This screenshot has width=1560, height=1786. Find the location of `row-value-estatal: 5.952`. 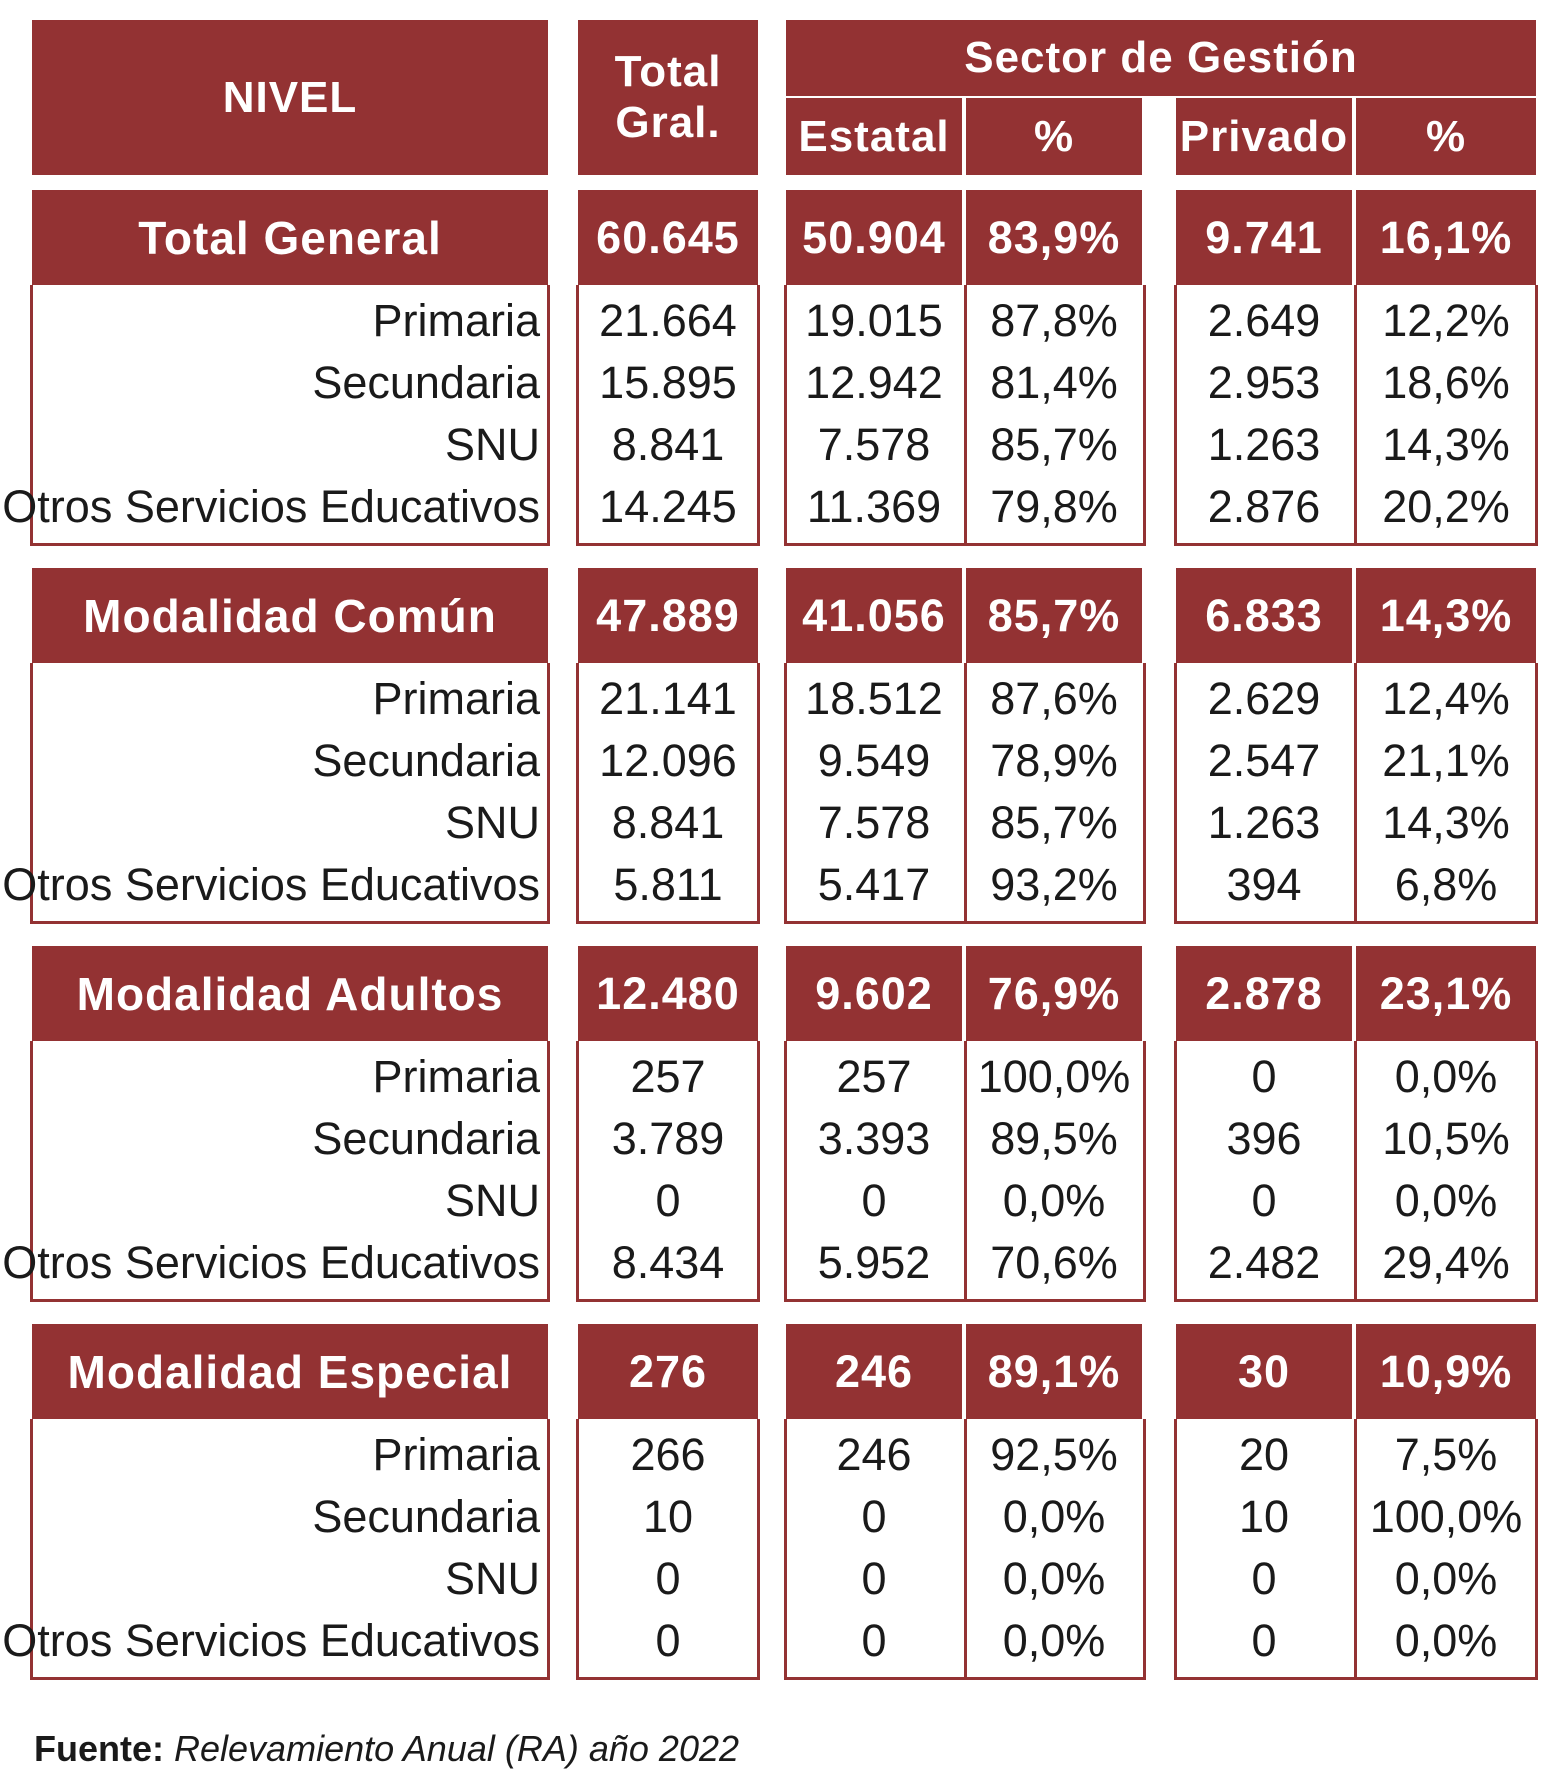

row-value-estatal: 5.952 is located at coordinates (874, 1262).